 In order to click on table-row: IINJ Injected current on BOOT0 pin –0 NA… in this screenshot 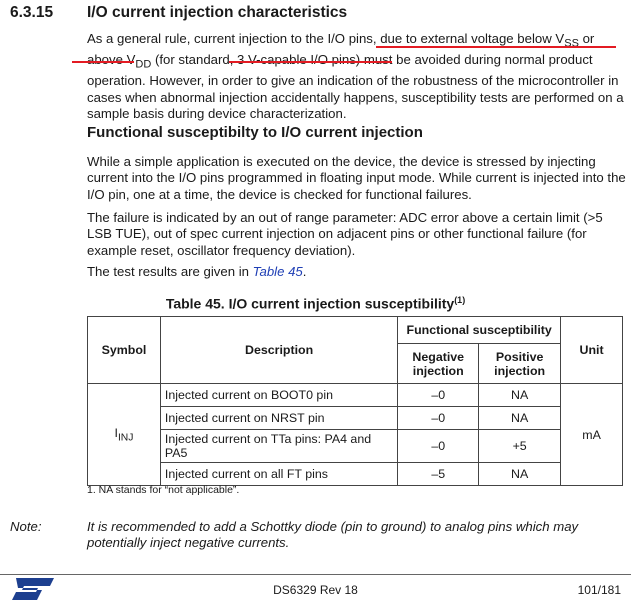, I will do `click(355, 434)`.